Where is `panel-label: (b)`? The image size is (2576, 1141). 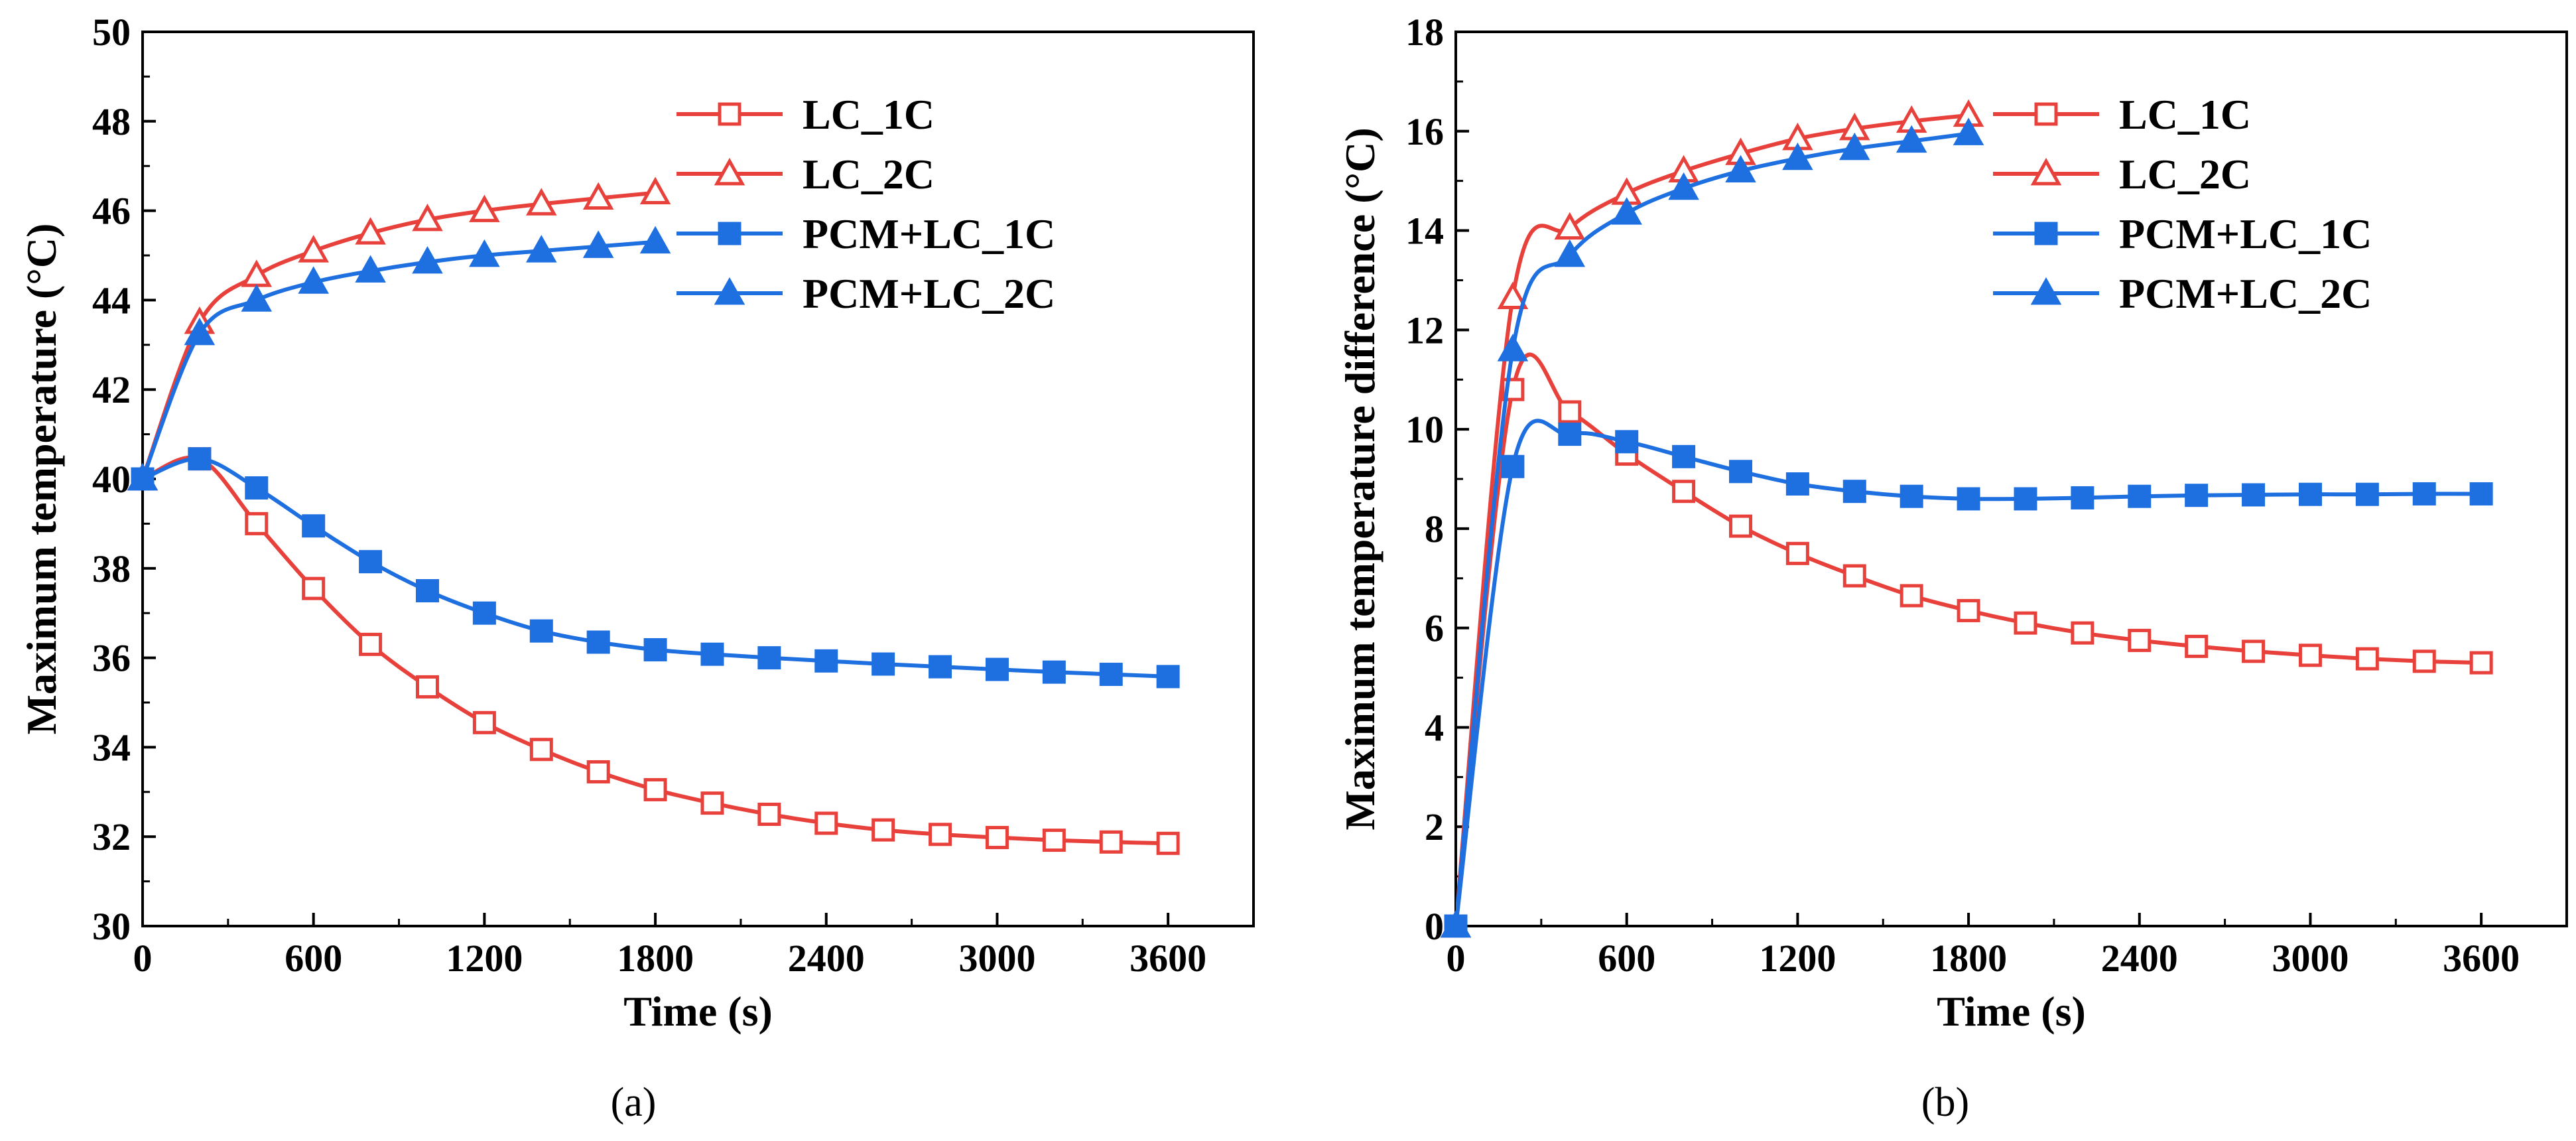
panel-label: (b) is located at coordinates (1945, 1102).